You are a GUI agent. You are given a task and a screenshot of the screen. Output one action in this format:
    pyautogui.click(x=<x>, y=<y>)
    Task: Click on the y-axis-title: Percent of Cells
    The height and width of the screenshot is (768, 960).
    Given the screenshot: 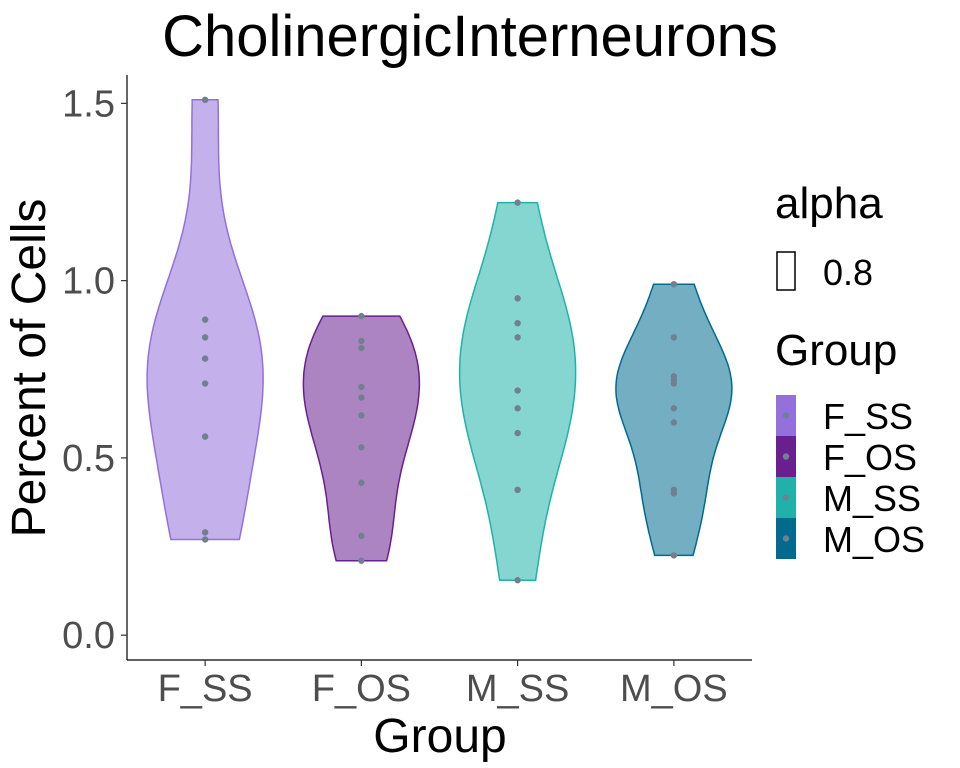 What is the action you would take?
    pyautogui.click(x=29, y=368)
    